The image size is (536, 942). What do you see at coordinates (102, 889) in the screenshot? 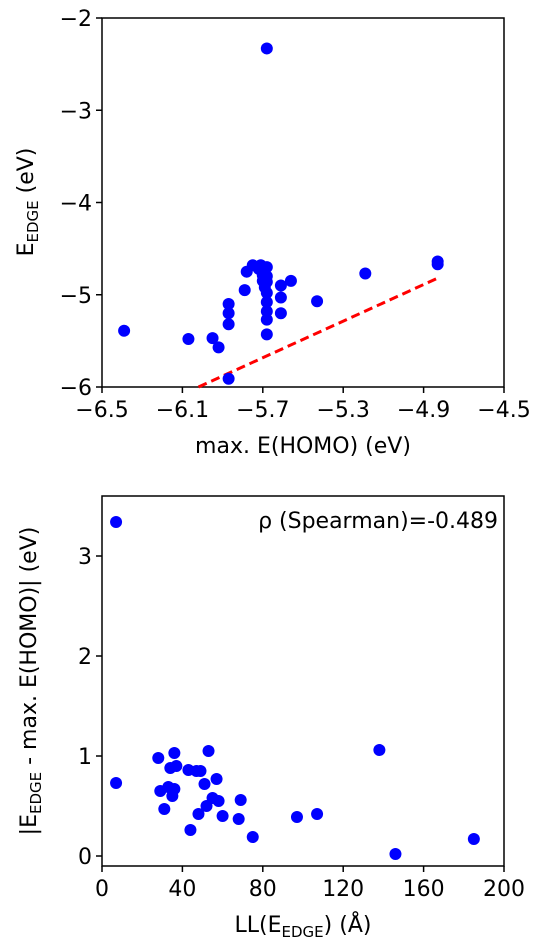
I see `x-tick-label: 0` at bounding box center [102, 889].